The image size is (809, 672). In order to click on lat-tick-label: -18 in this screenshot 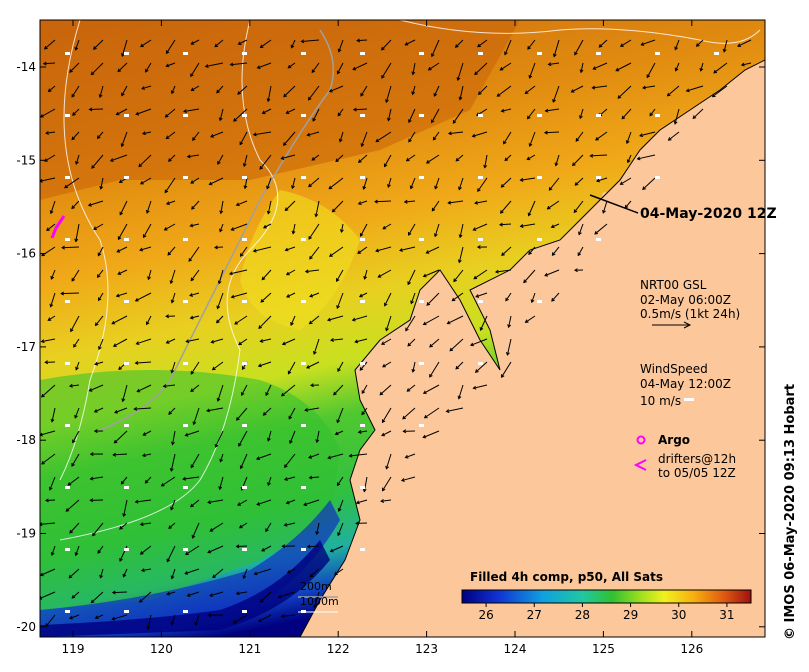, I will do `click(26, 440)`.